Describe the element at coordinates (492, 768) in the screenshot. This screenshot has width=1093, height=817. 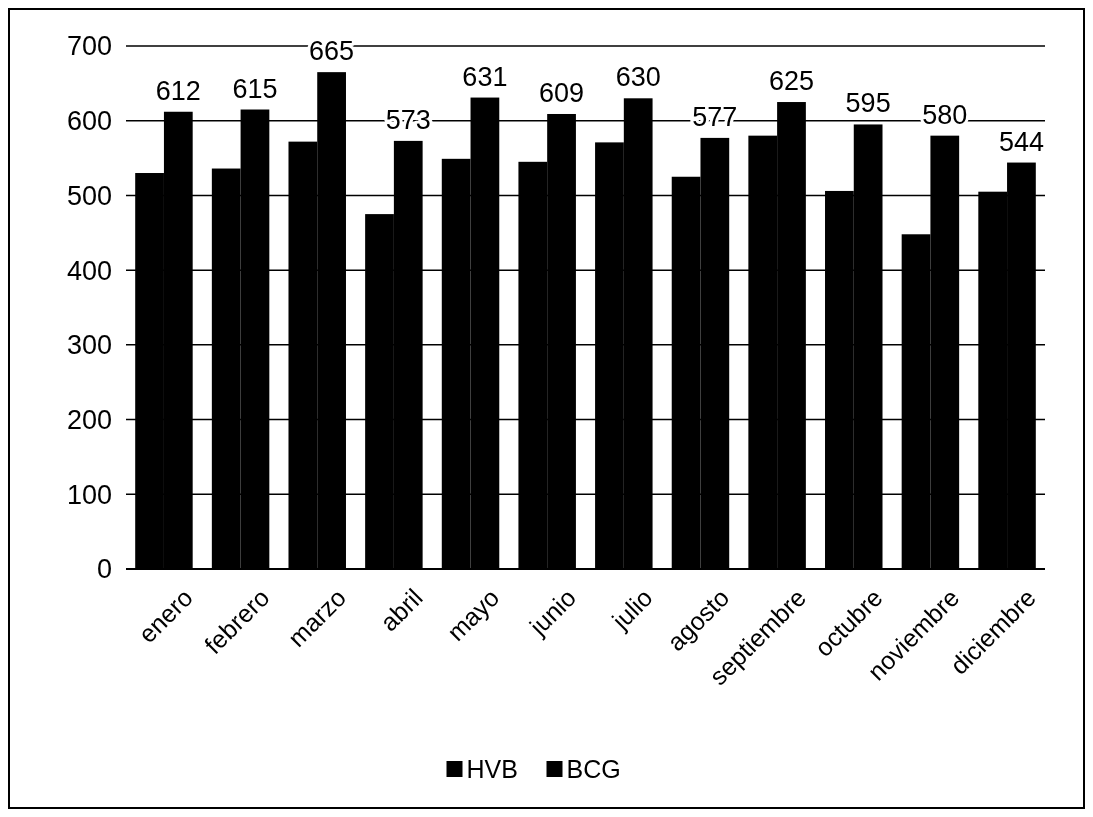
I see `legend-label: HVB` at that location.